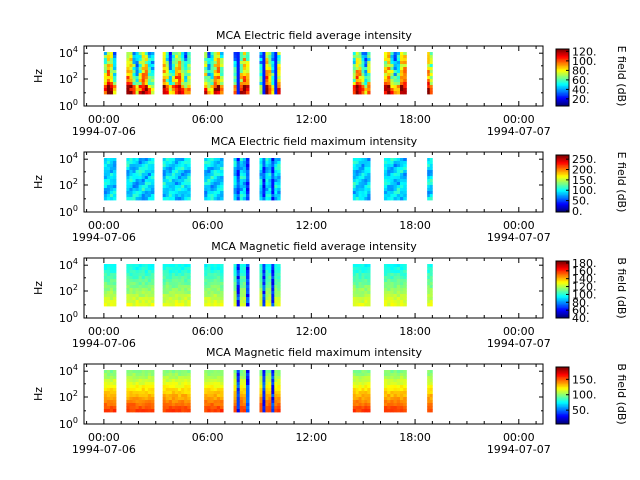 Image resolution: width=640 pixels, height=480 pixels. Describe the element at coordinates (584, 271) in the screenshot. I see `colorbar-tick-label: 160.` at that location.